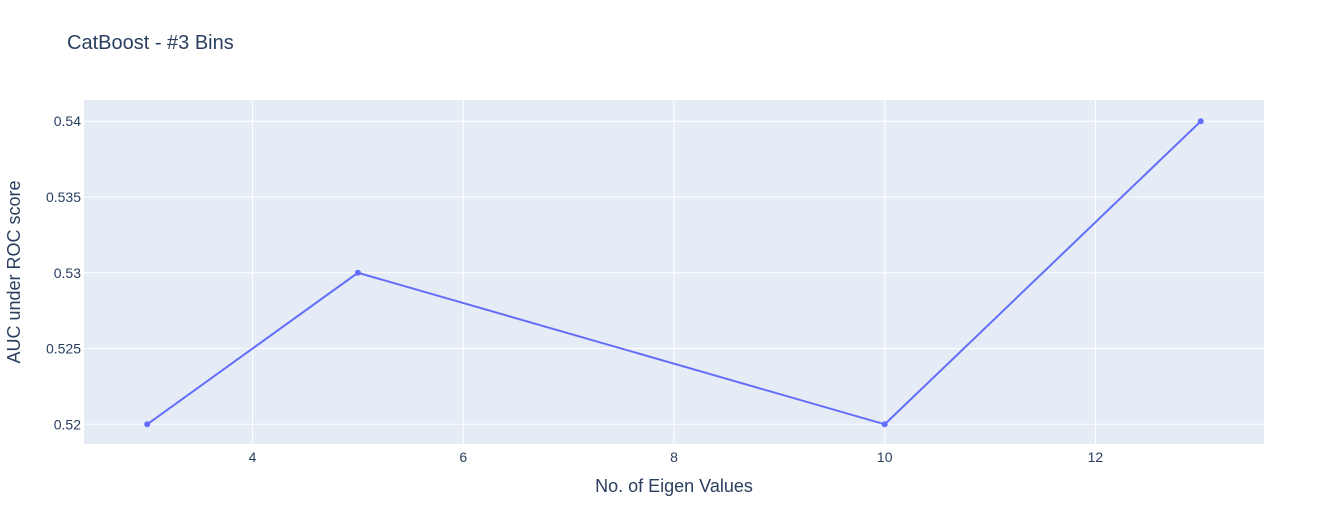  I want to click on x-axis-title: No. of Eigen Values, so click(674, 486).